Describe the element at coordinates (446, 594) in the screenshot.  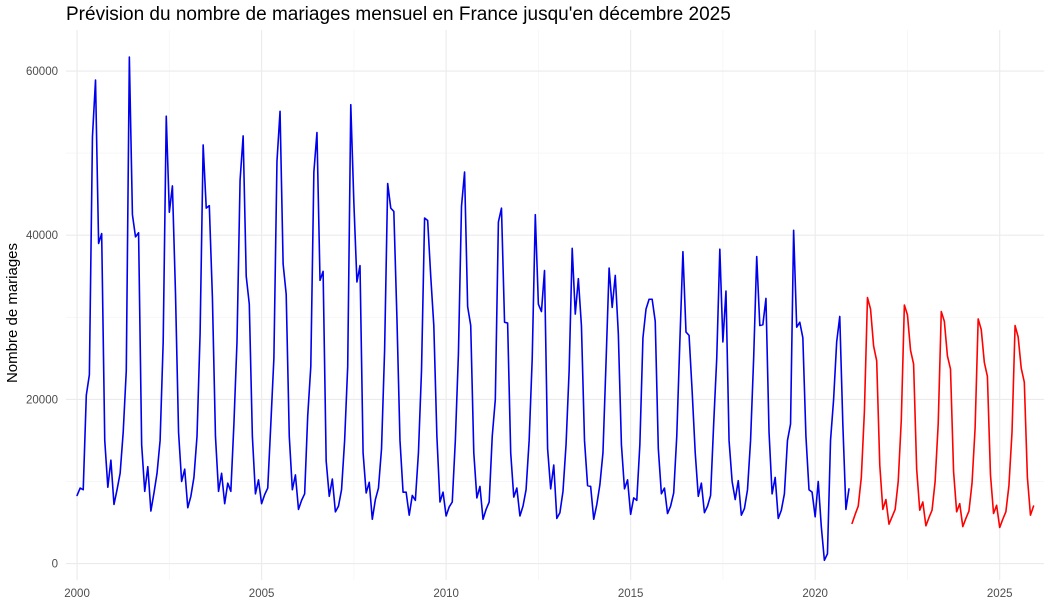
I see `x-tick-label: 2010` at that location.